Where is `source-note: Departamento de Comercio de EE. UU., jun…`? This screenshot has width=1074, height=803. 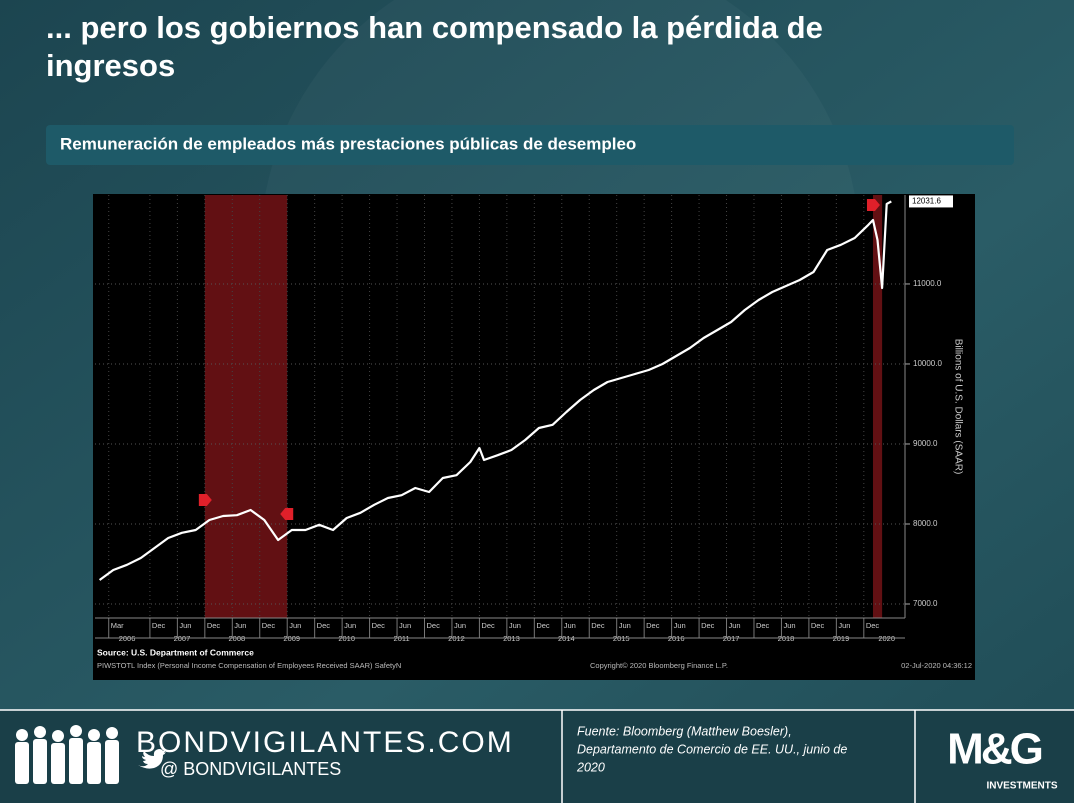 source-note: Departamento de Comercio de EE. UU., jun… is located at coordinates (712, 749).